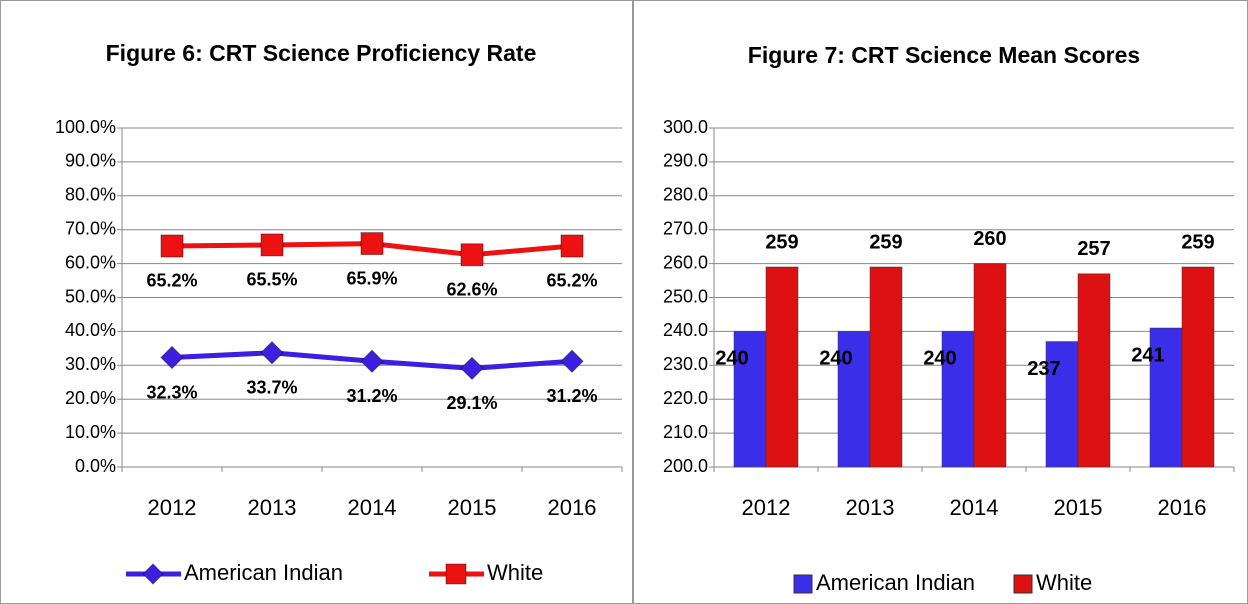 This screenshot has width=1248, height=604. What do you see at coordinates (944, 55) in the screenshot?
I see `chart-title: Figure 7: CRT Science Mean Scores` at bounding box center [944, 55].